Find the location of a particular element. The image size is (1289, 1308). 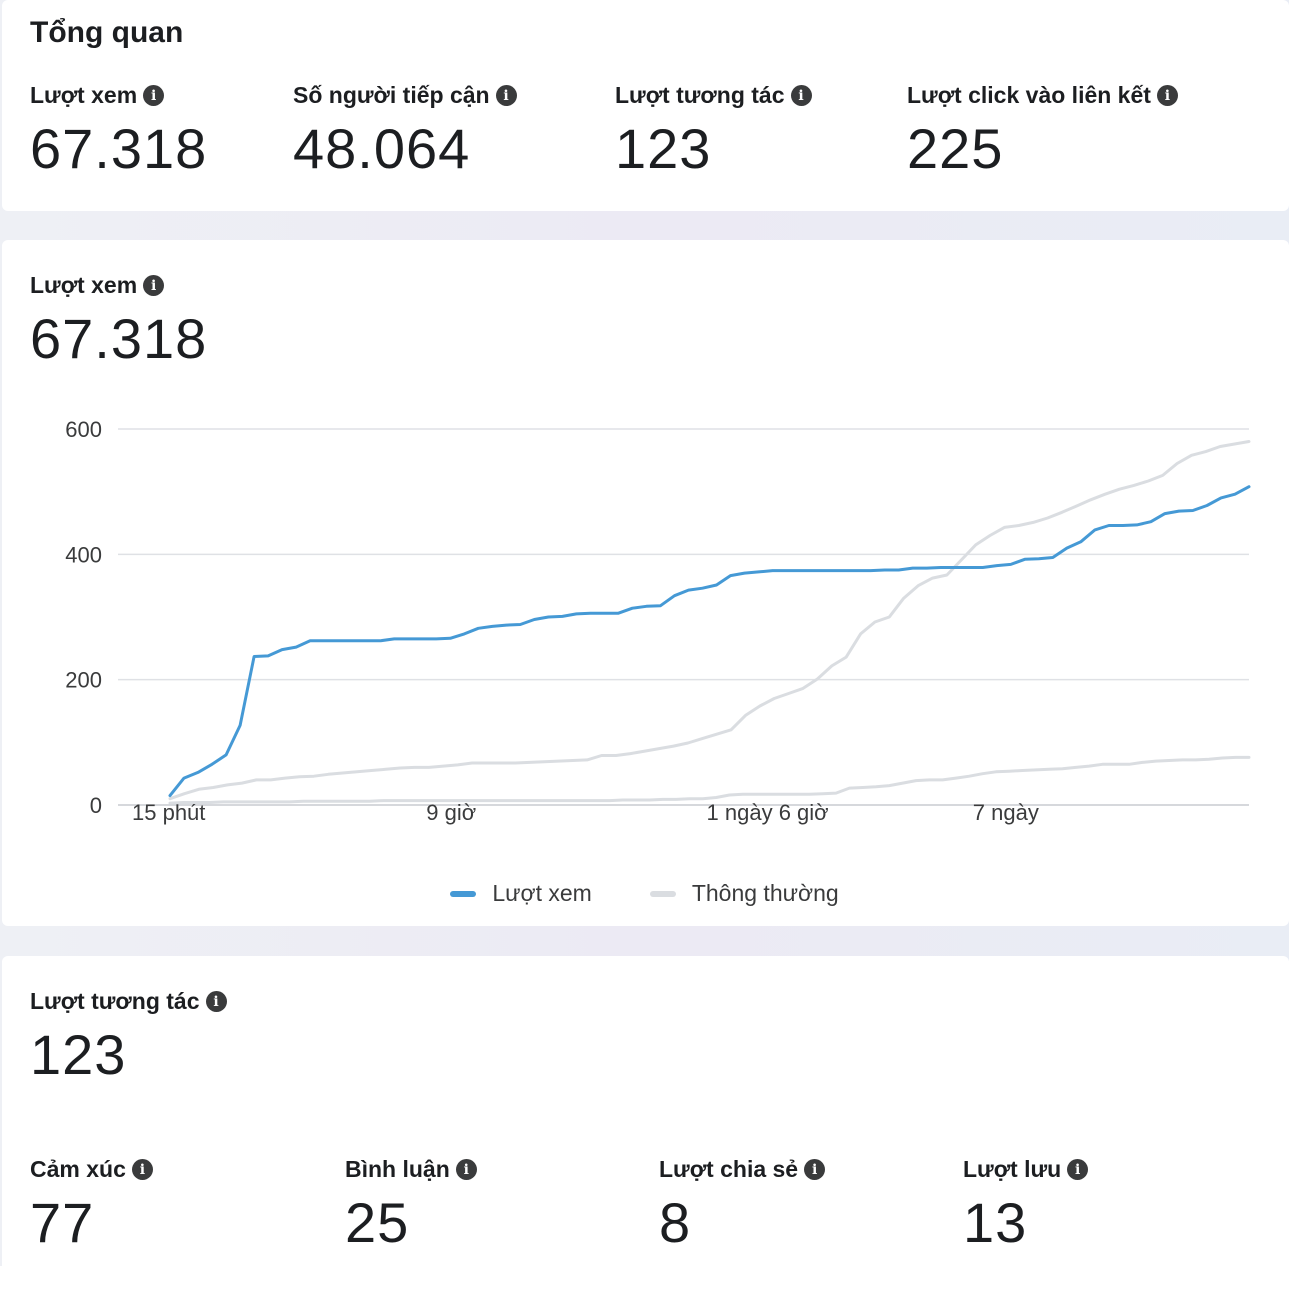

views-metric: Lượt xem i 67.318 is located at coordinates (118, 319).